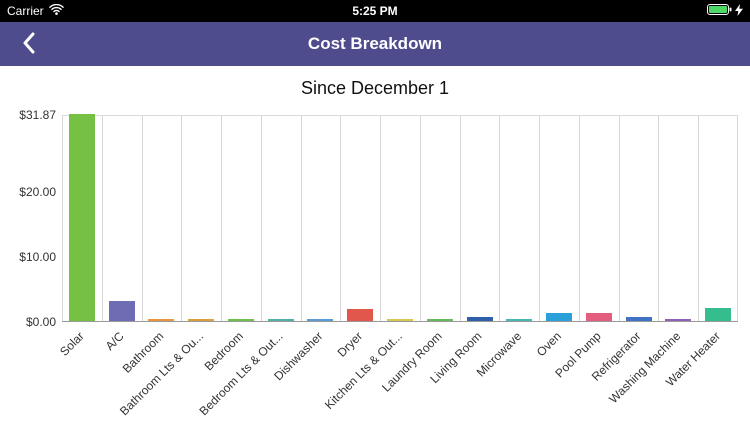 The height and width of the screenshot is (422, 750). What do you see at coordinates (678, 320) in the screenshot?
I see `bar-washing-machine` at bounding box center [678, 320].